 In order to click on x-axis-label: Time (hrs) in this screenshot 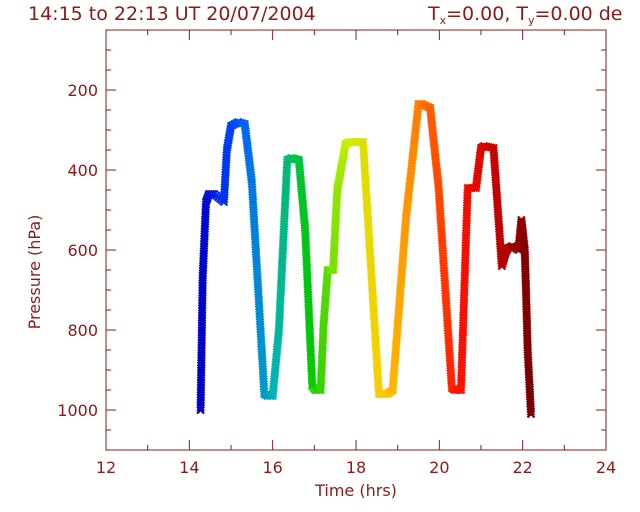, I will do `click(355, 490)`.